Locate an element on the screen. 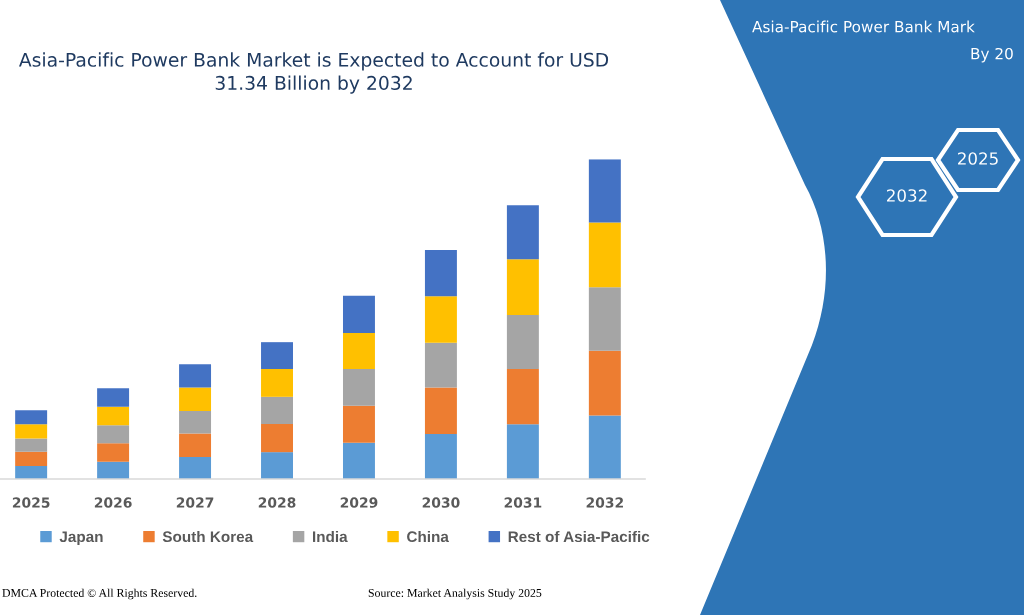 This screenshot has height=615, width=1024. x-tick-label: 2029 is located at coordinates (359, 502).